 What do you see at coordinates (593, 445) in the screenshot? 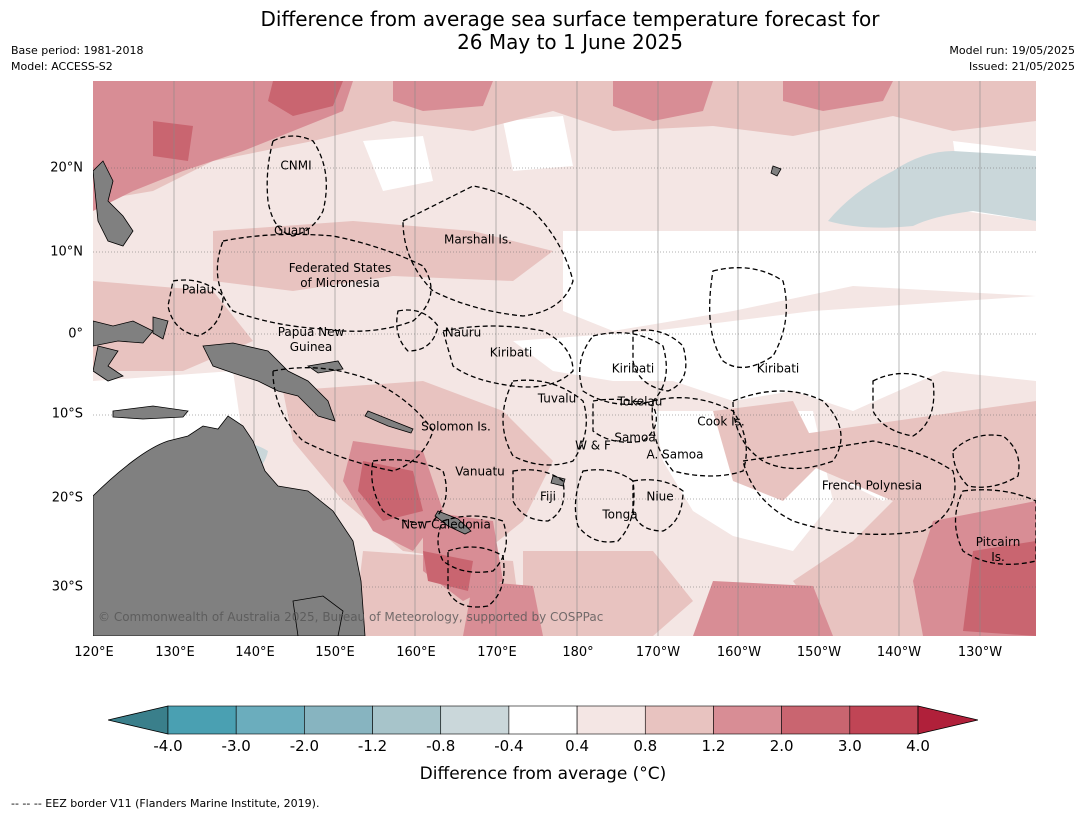
I see `label-wallis-futuna: W & F` at bounding box center [593, 445].